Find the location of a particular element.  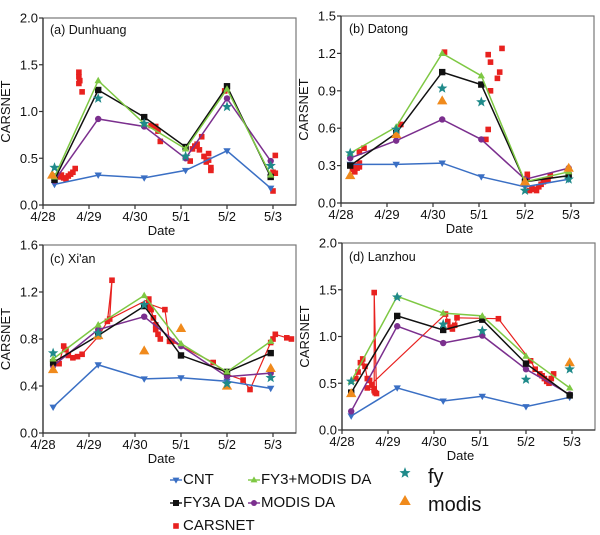

y-tick-label: 0.4 is located at coordinates (29, 386).